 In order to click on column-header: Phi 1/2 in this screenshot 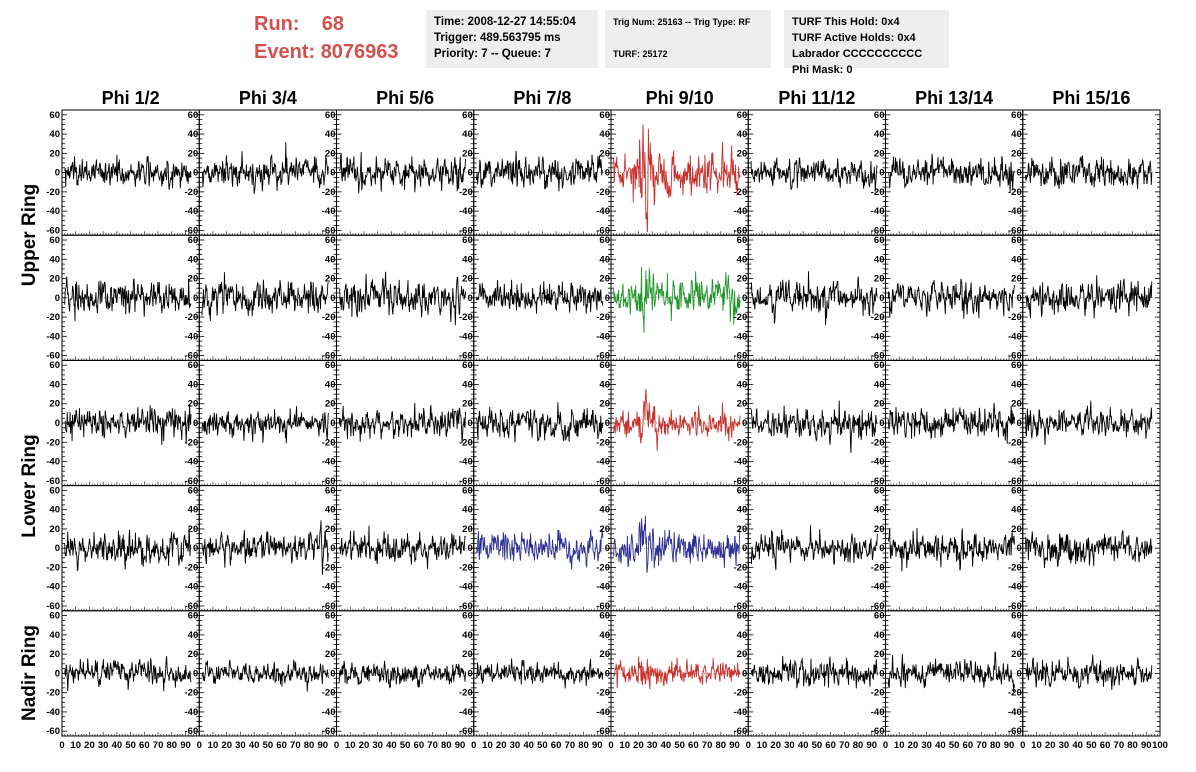, I will do `click(131, 98)`.